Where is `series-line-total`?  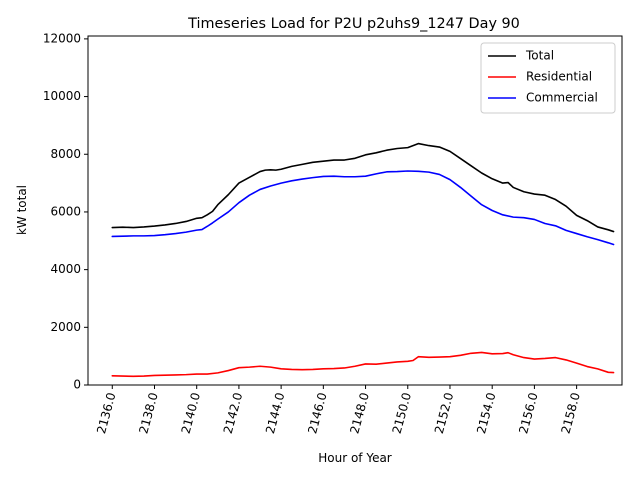 series-line-total is located at coordinates (363, 187).